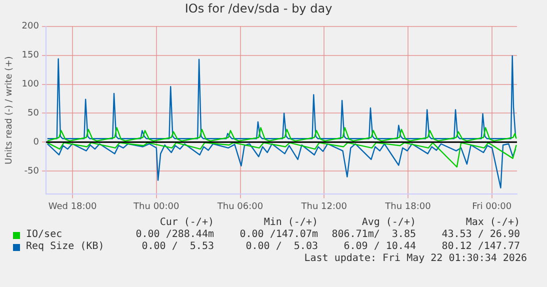  I want to click on x-tick-label: Thu 18:00, so click(408, 207).